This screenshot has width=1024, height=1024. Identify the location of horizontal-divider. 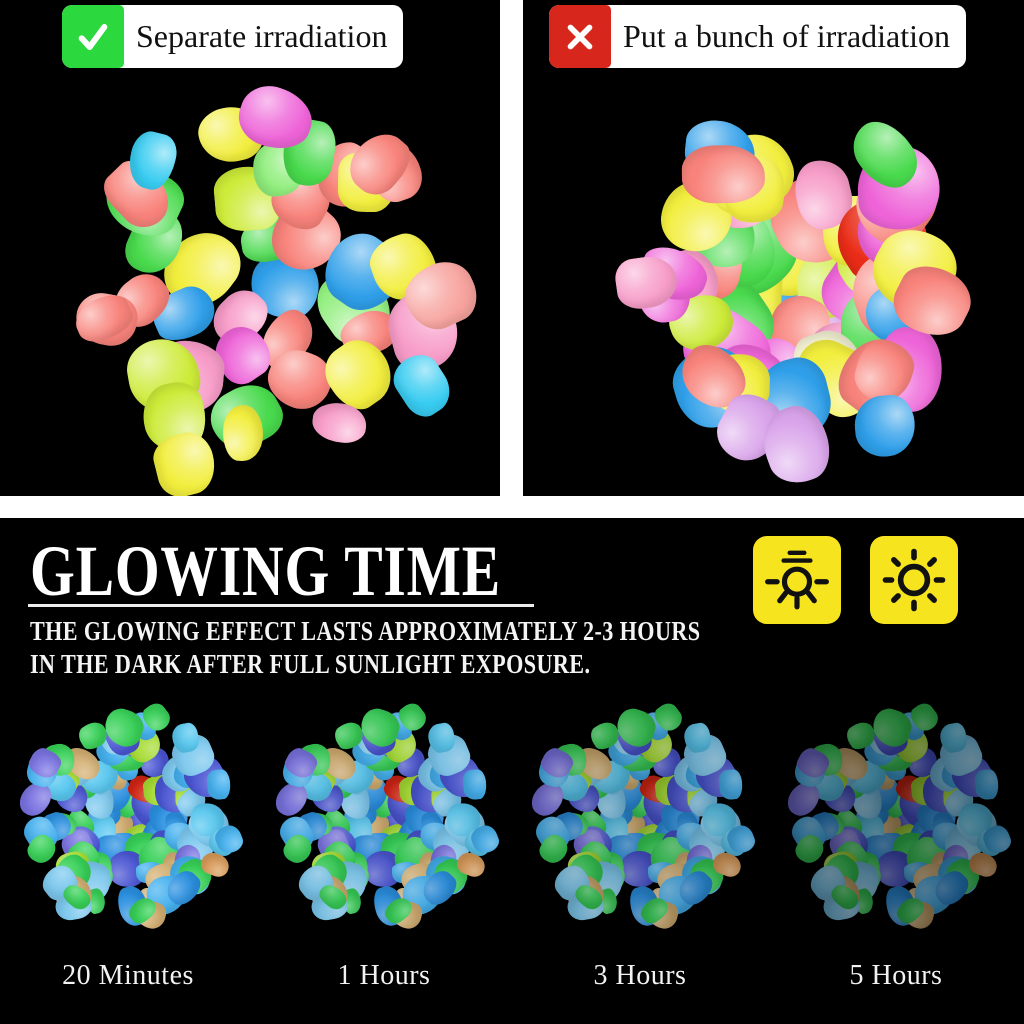
(512, 507).